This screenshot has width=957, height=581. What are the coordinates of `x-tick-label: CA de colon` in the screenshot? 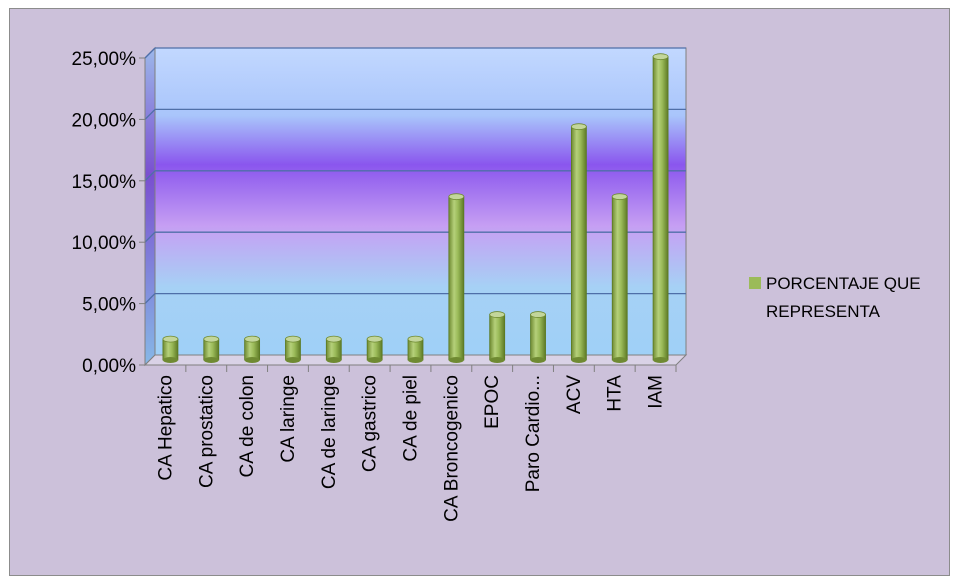 It's located at (247, 426).